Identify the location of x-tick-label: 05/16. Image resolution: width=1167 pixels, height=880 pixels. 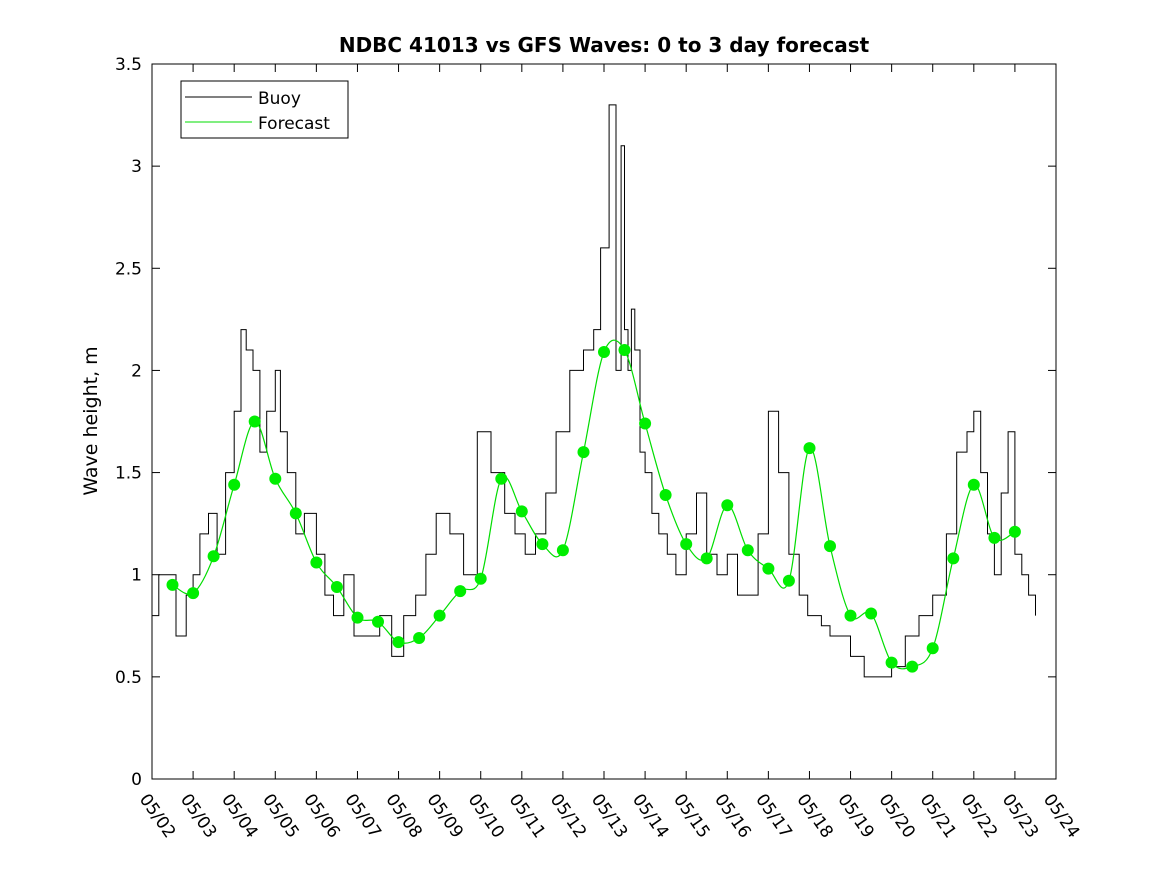
(732, 816).